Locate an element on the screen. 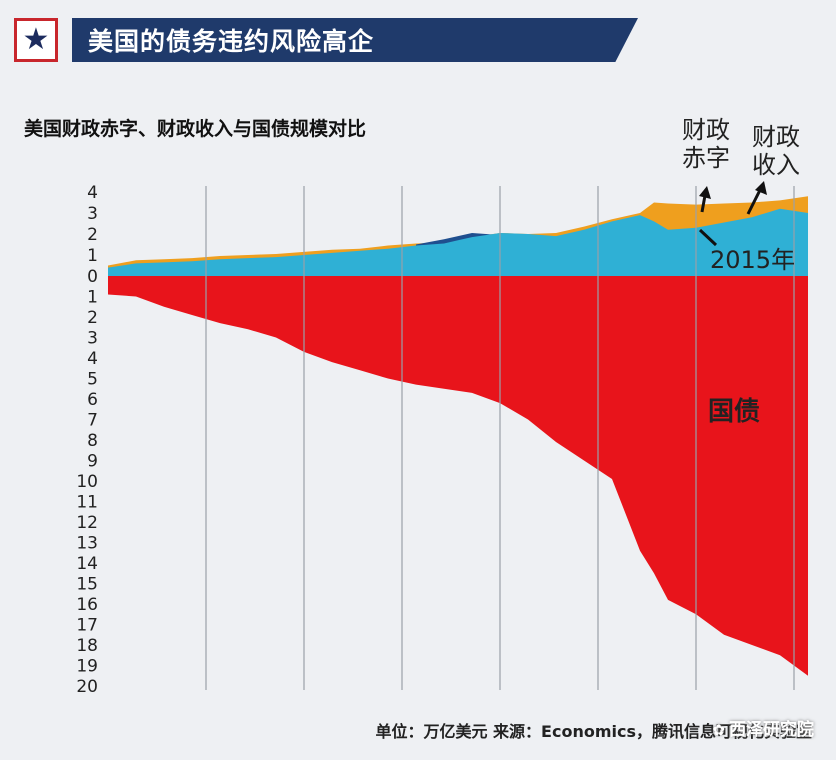 This screenshot has height=760, width=836. year-pointer is located at coordinates (708, 237).